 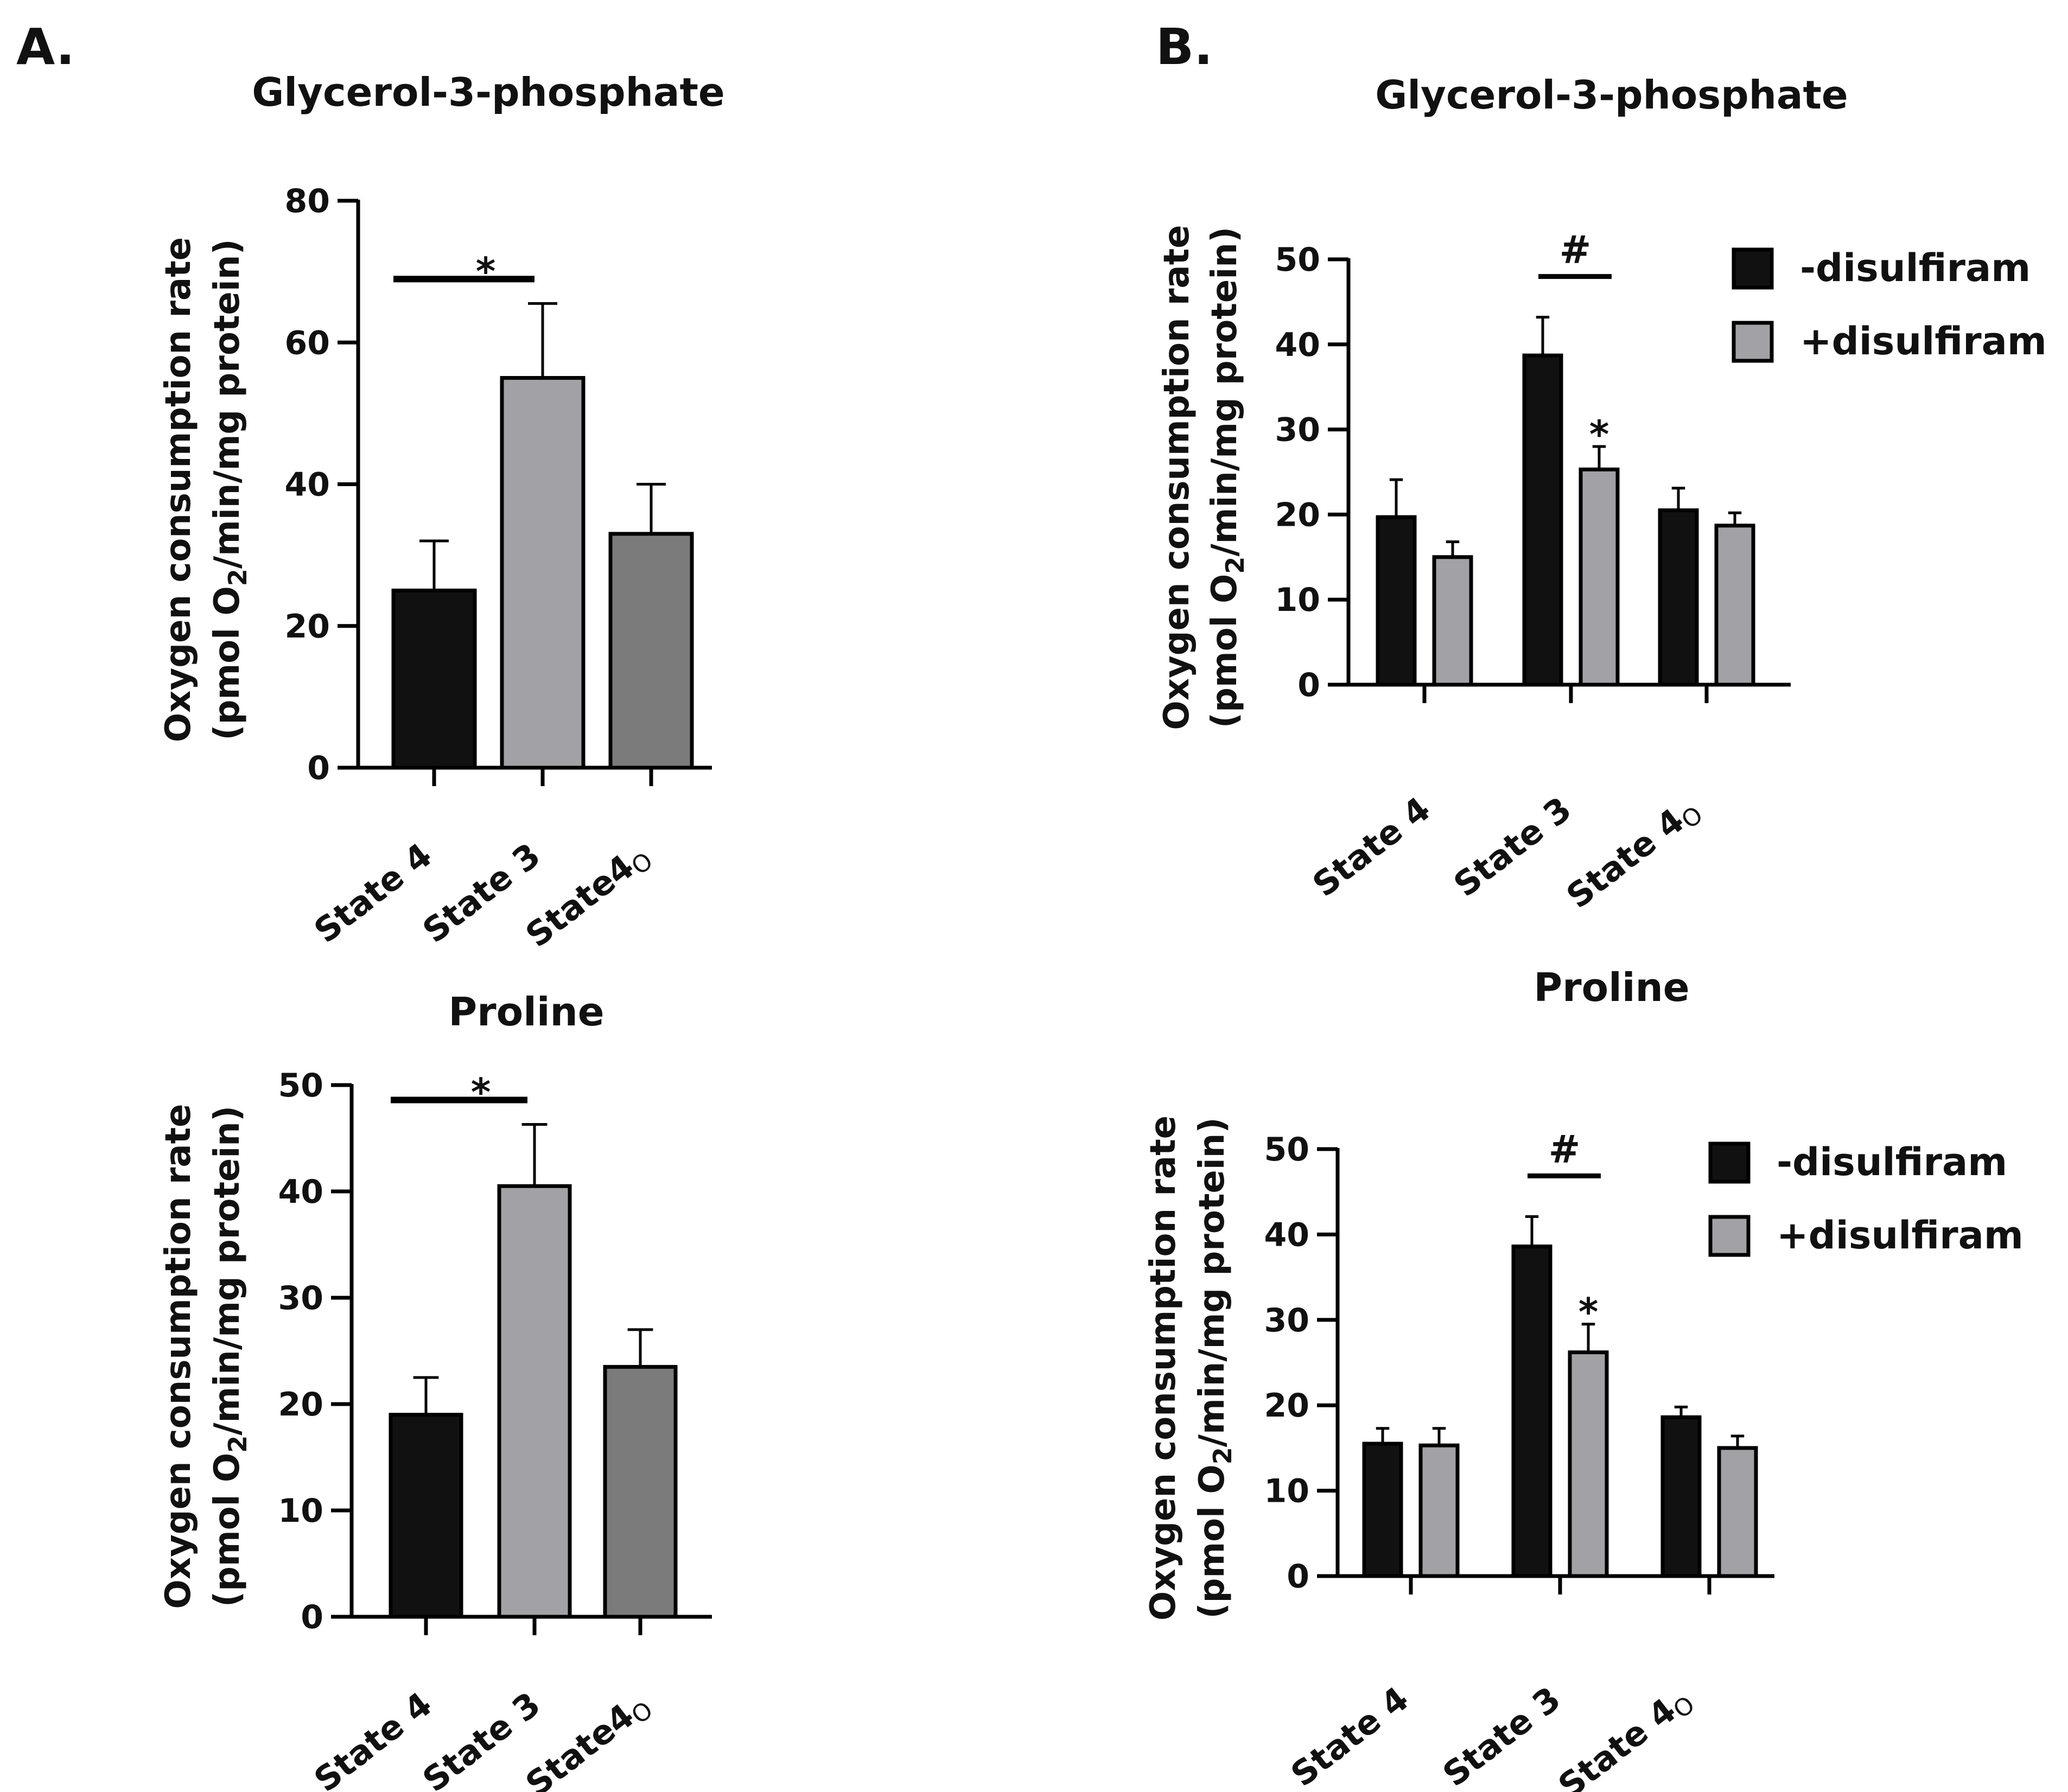 I want to click on panel-label-a: A., so click(x=45, y=47).